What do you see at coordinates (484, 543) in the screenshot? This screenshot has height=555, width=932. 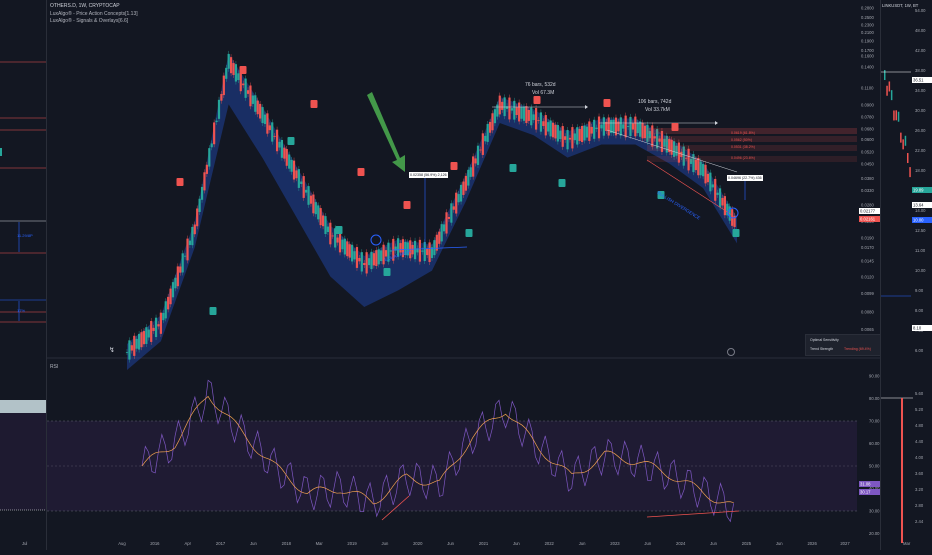 I see `time-tick: 2021` at bounding box center [484, 543].